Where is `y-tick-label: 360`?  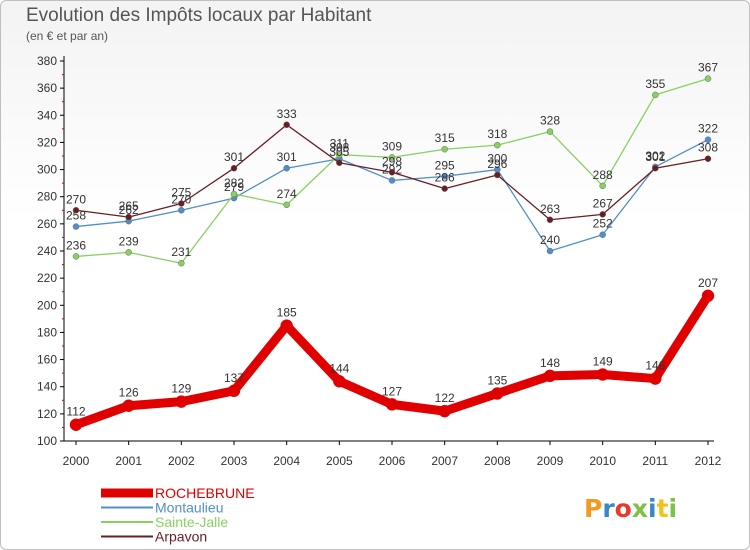
y-tick-label: 360 is located at coordinates (47, 88).